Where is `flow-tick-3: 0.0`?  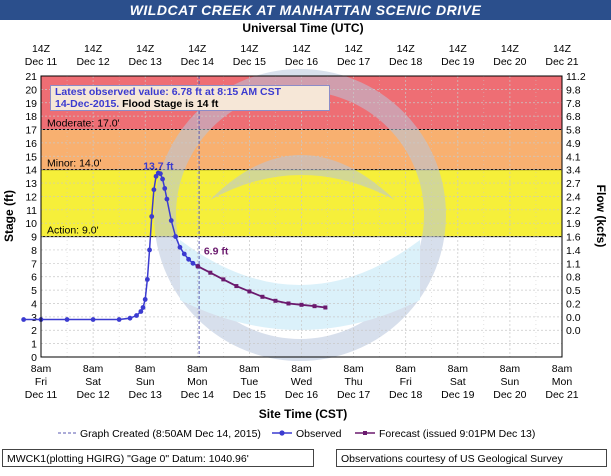
flow-tick-3: 0.0 is located at coordinates (573, 318).